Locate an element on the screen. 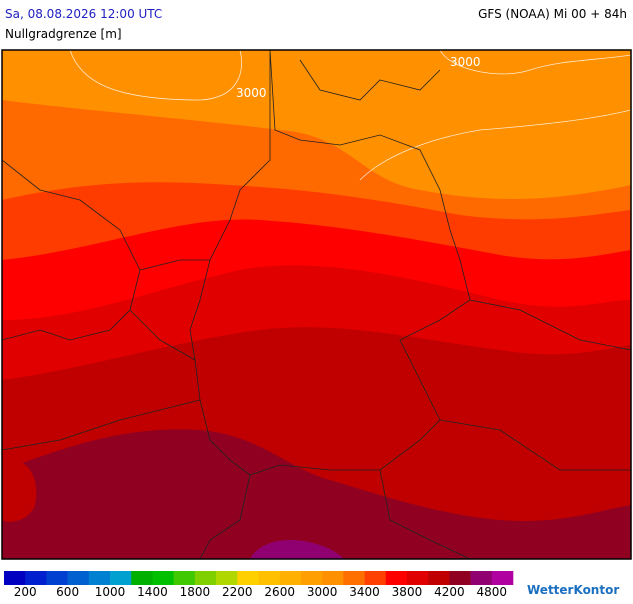 This screenshot has width=633, height=604. legend-label: 3800 is located at coordinates (407, 592).